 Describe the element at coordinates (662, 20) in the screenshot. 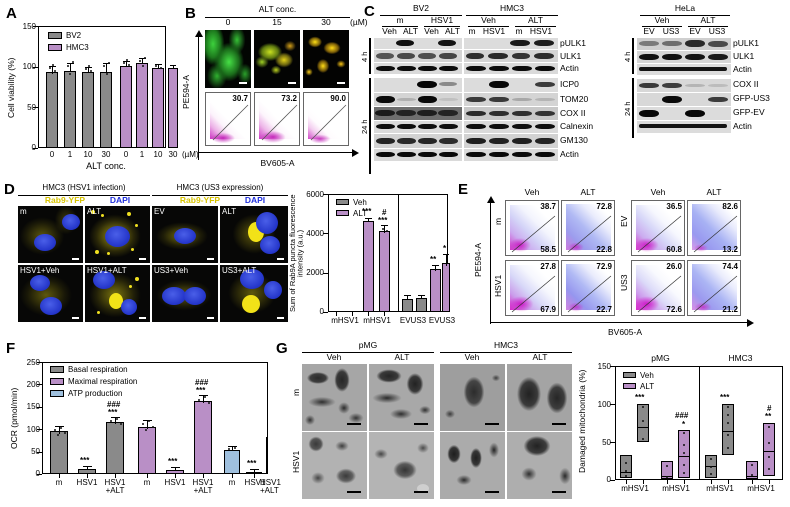

I see `panel-c-hela-group-veh: Veh` at that location.